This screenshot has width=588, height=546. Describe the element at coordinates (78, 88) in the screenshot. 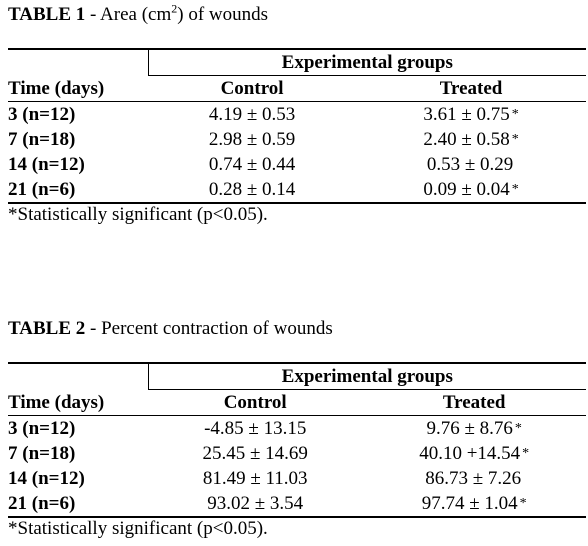

I see `table-1-time-header: Time (days)` at that location.